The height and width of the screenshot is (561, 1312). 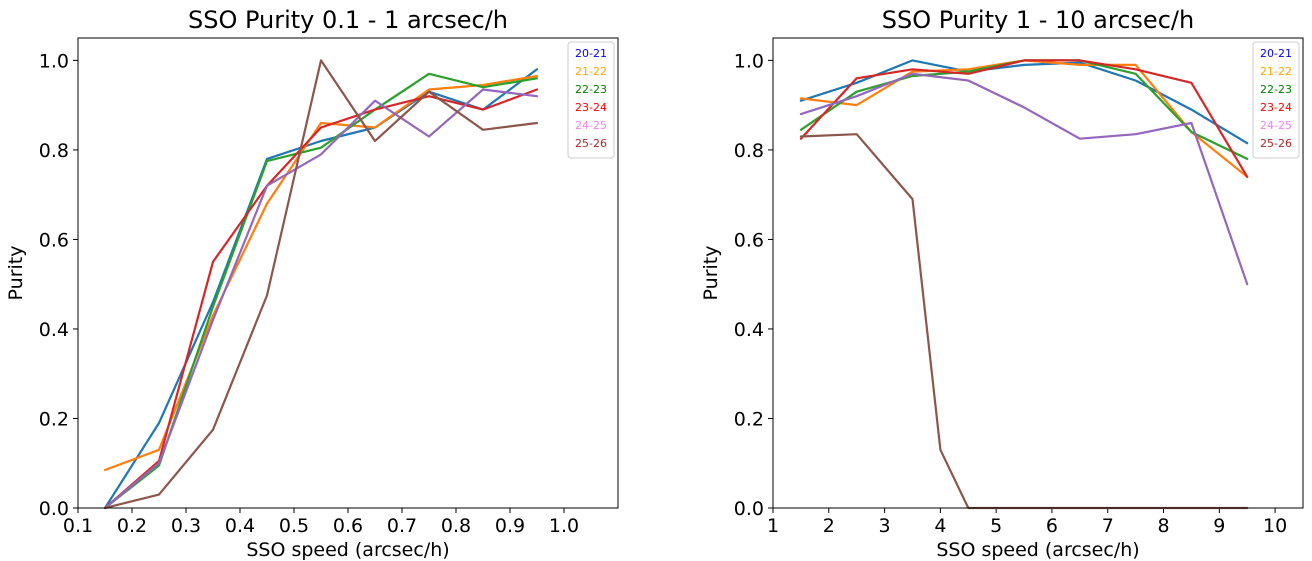 What do you see at coordinates (1163, 526) in the screenshot?
I see `x-tick-label: 8` at bounding box center [1163, 526].